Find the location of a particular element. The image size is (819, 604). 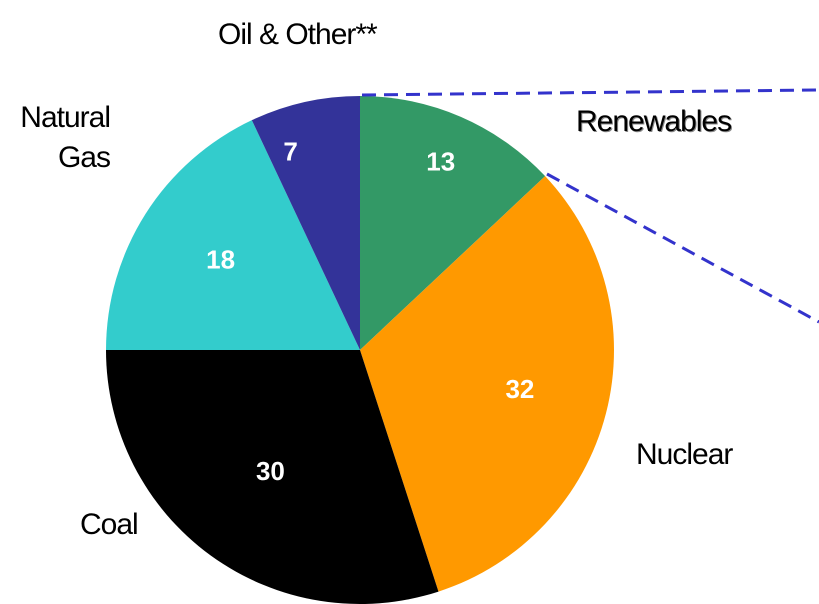

category-label: Coal is located at coordinates (109, 524).